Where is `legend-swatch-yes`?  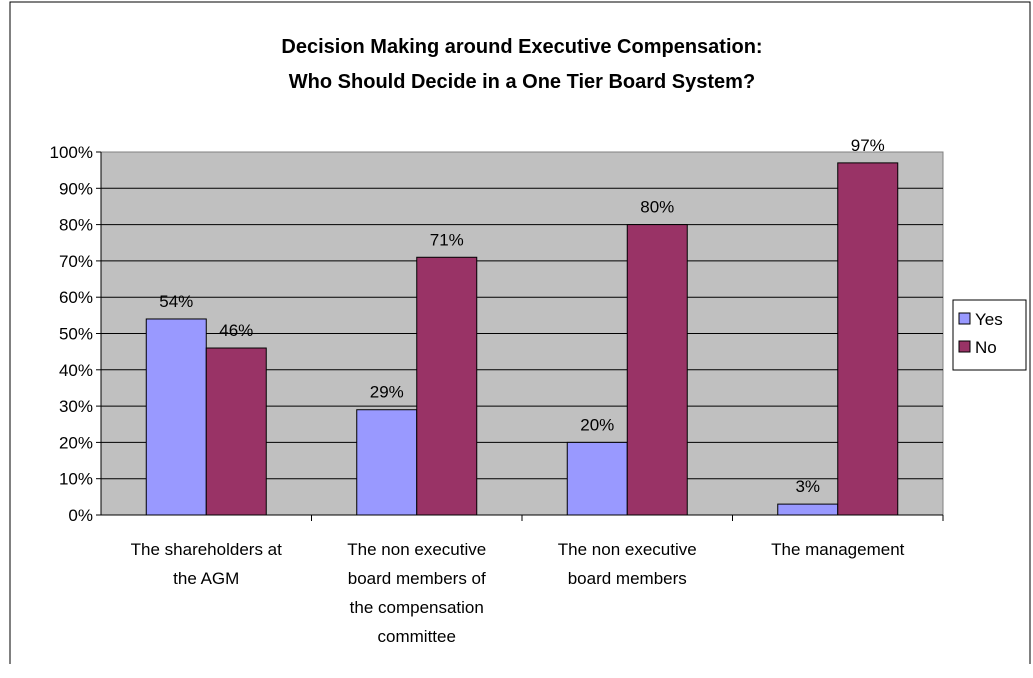 legend-swatch-yes is located at coordinates (964, 318).